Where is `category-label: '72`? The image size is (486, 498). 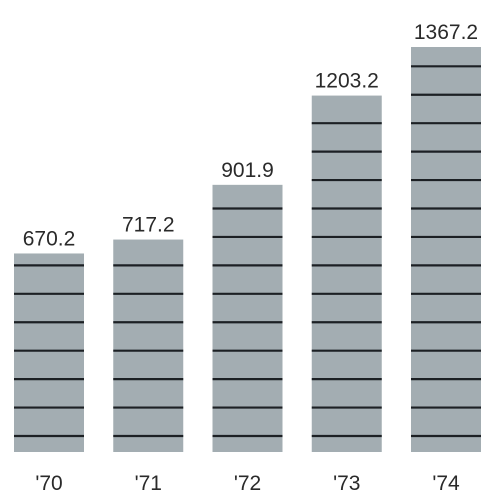 category-label: '72 is located at coordinates (247, 483).